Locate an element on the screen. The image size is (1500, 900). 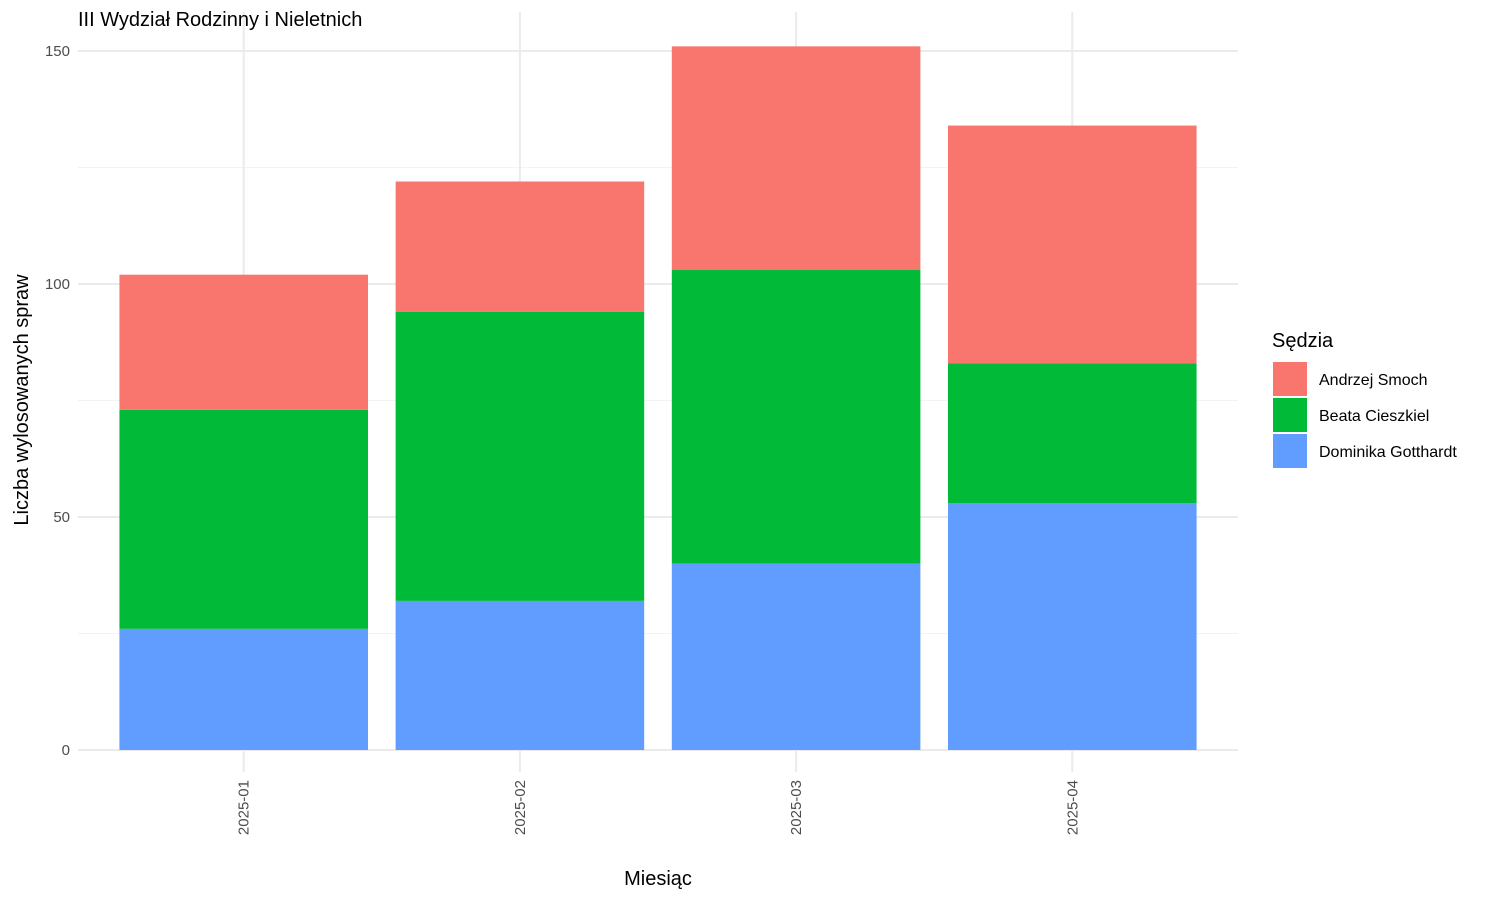
x-tick-label: 2025-03 is located at coordinates (796, 807).